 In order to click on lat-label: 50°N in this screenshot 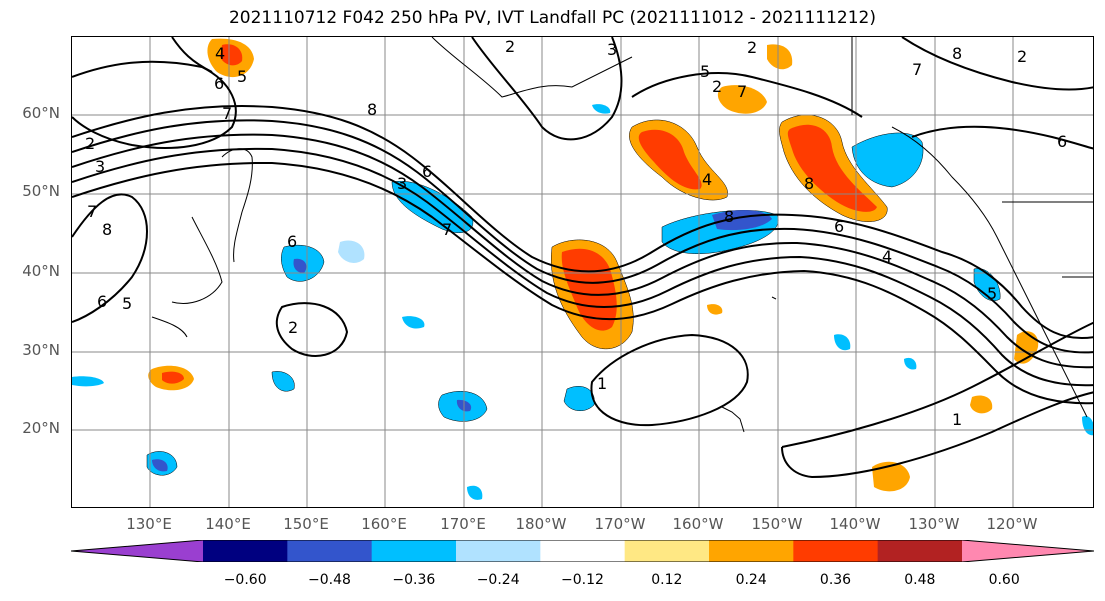, I will do `click(41, 191)`.